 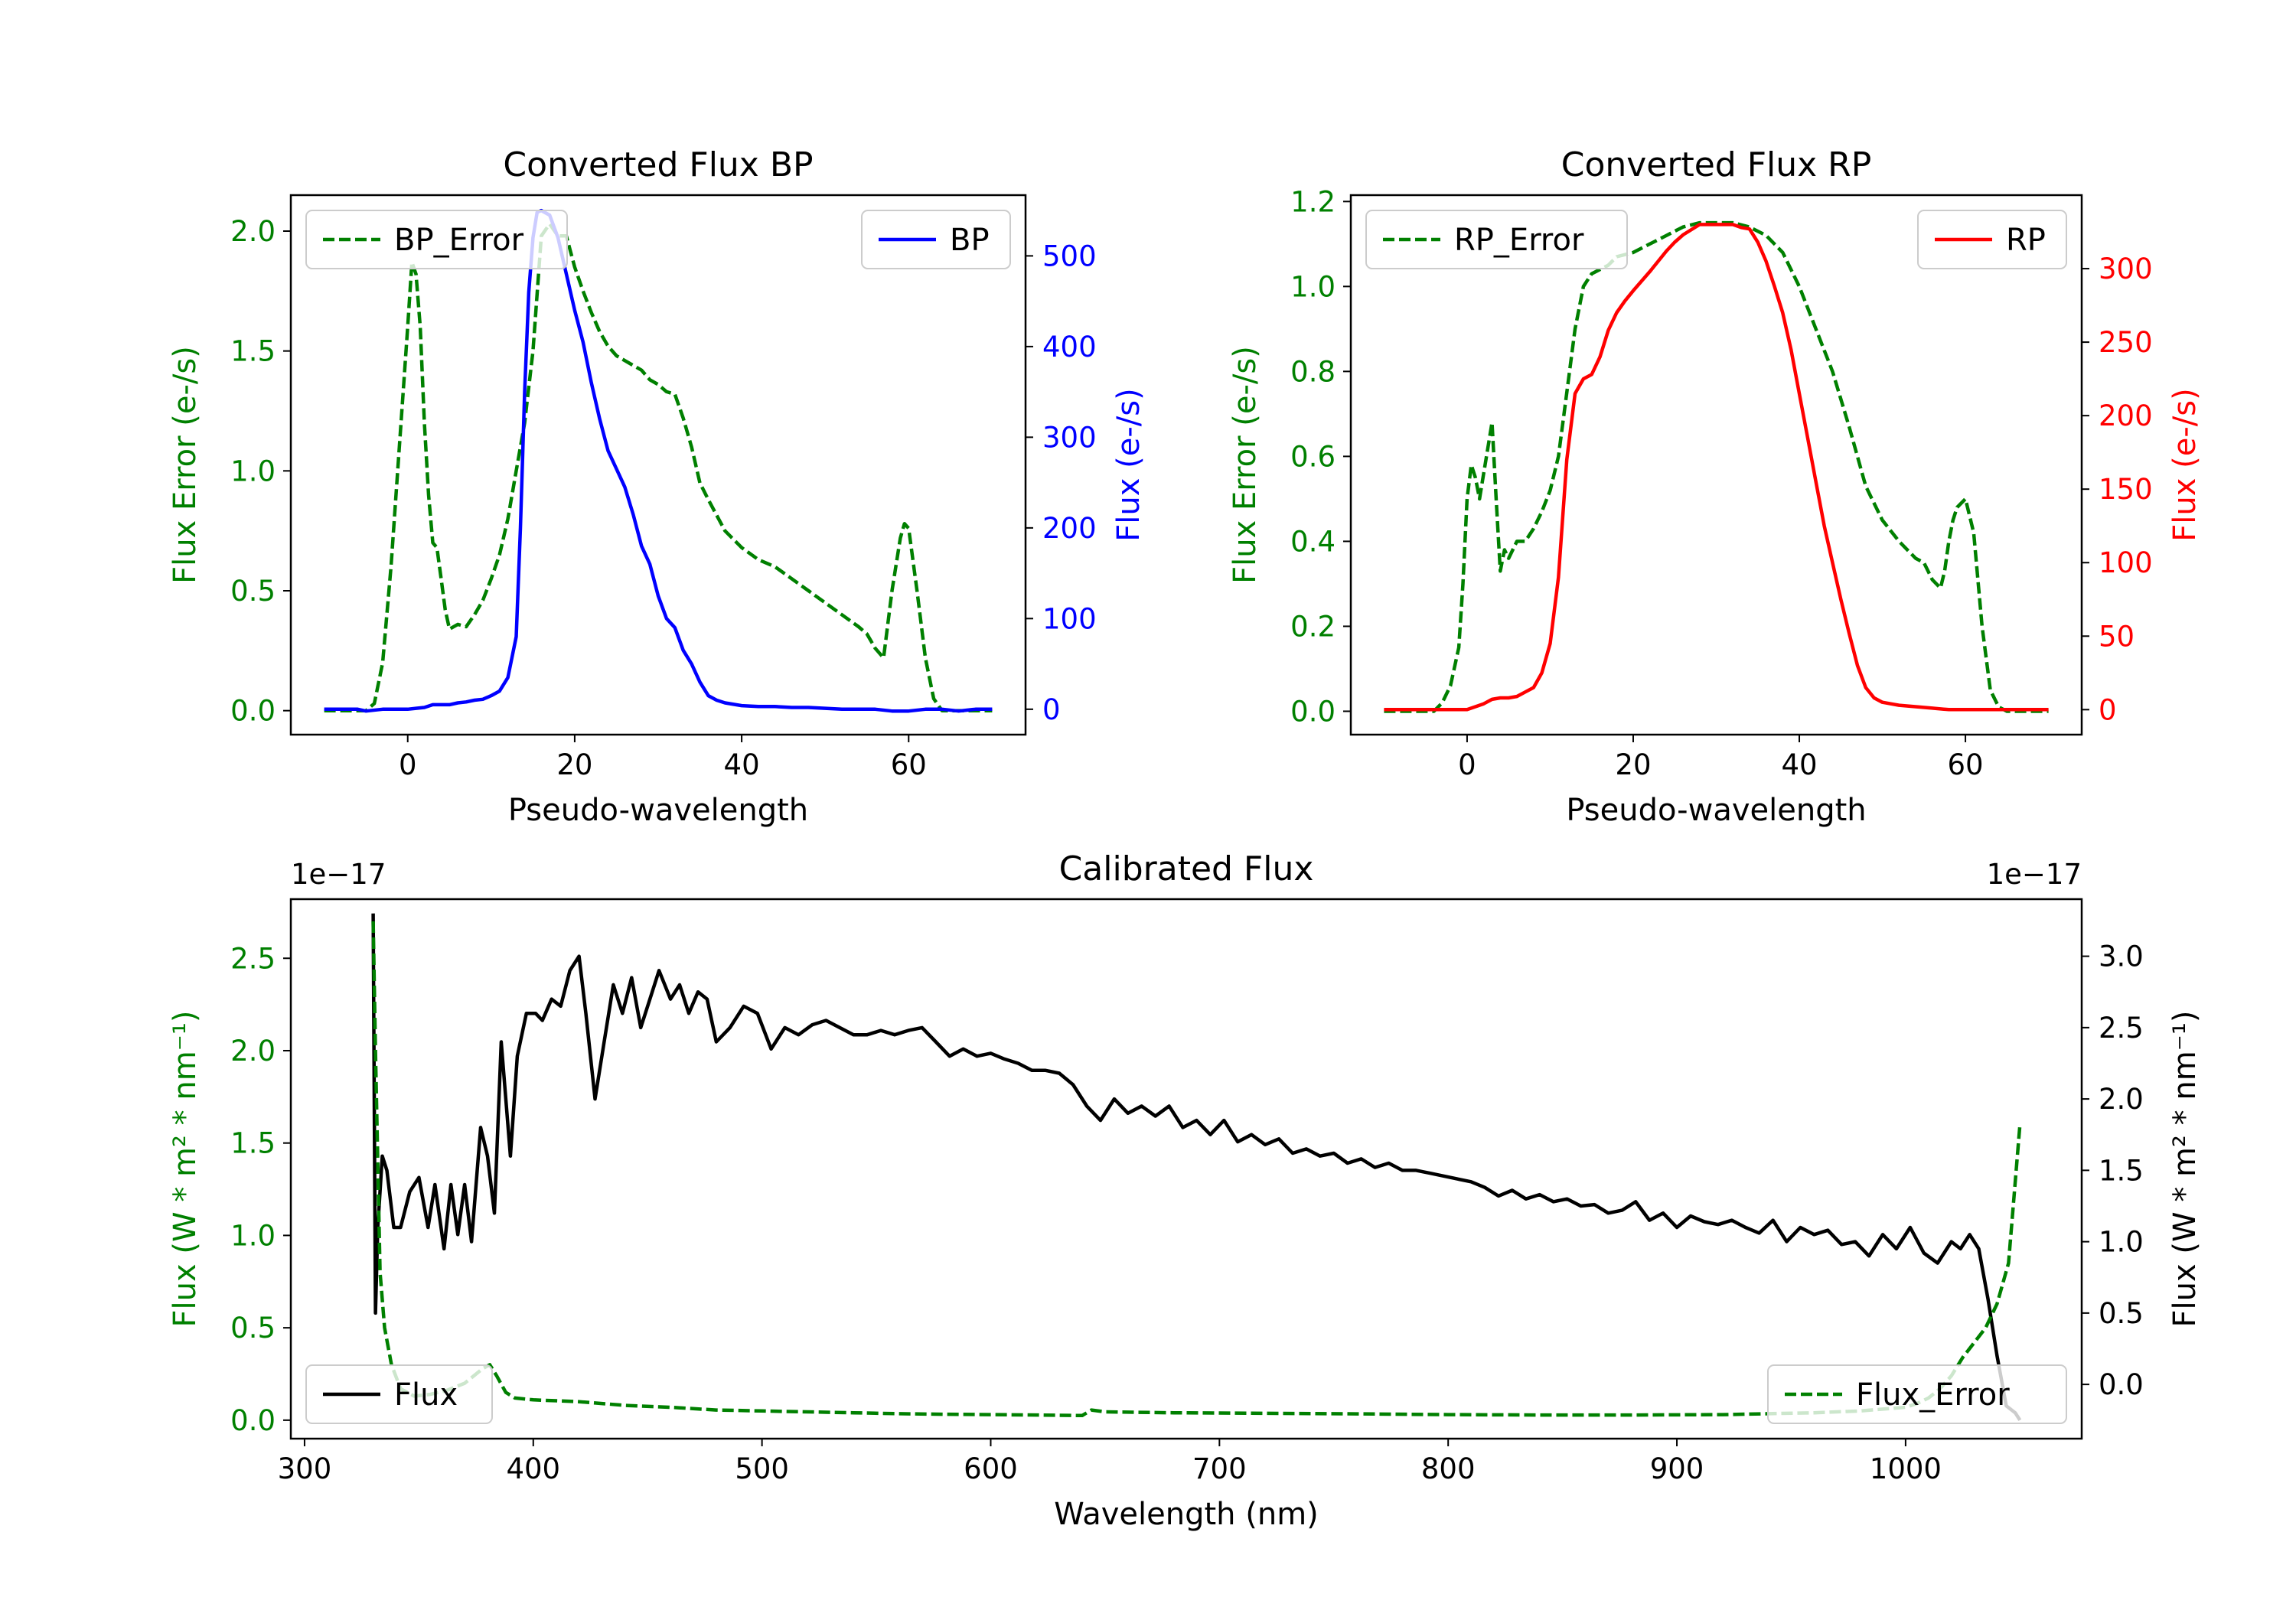 What do you see at coordinates (253, 958) in the screenshot?
I see `left-tick-label: 2.5` at bounding box center [253, 958].